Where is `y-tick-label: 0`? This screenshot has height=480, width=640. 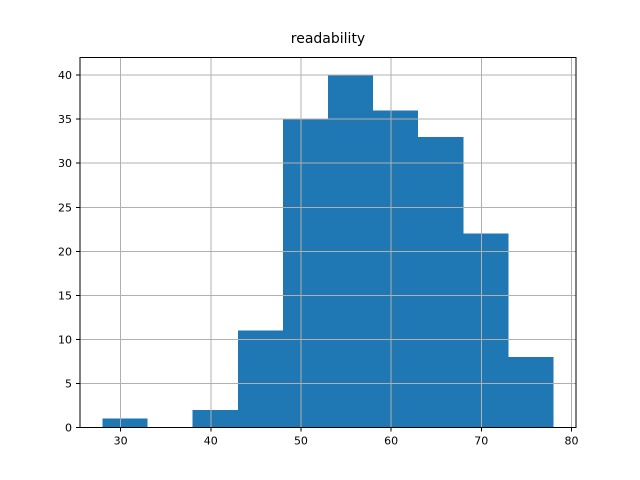 y-tick-label: 0 is located at coordinates (68, 428).